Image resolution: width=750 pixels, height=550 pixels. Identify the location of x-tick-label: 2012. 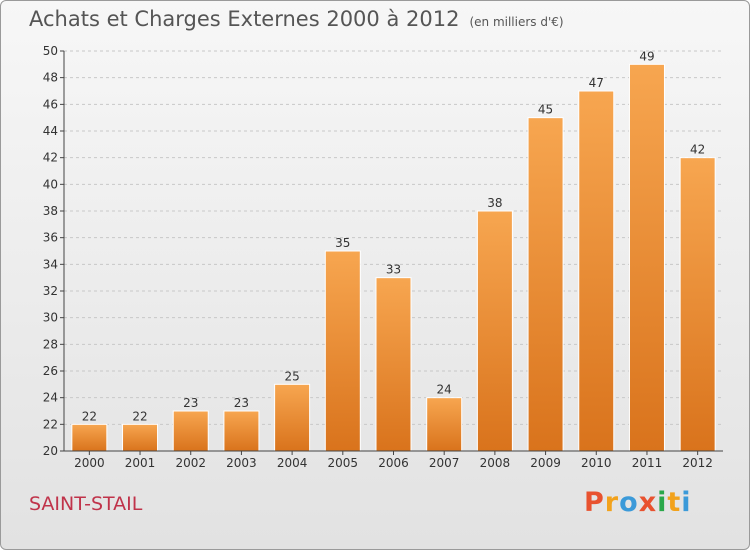
(697, 463).